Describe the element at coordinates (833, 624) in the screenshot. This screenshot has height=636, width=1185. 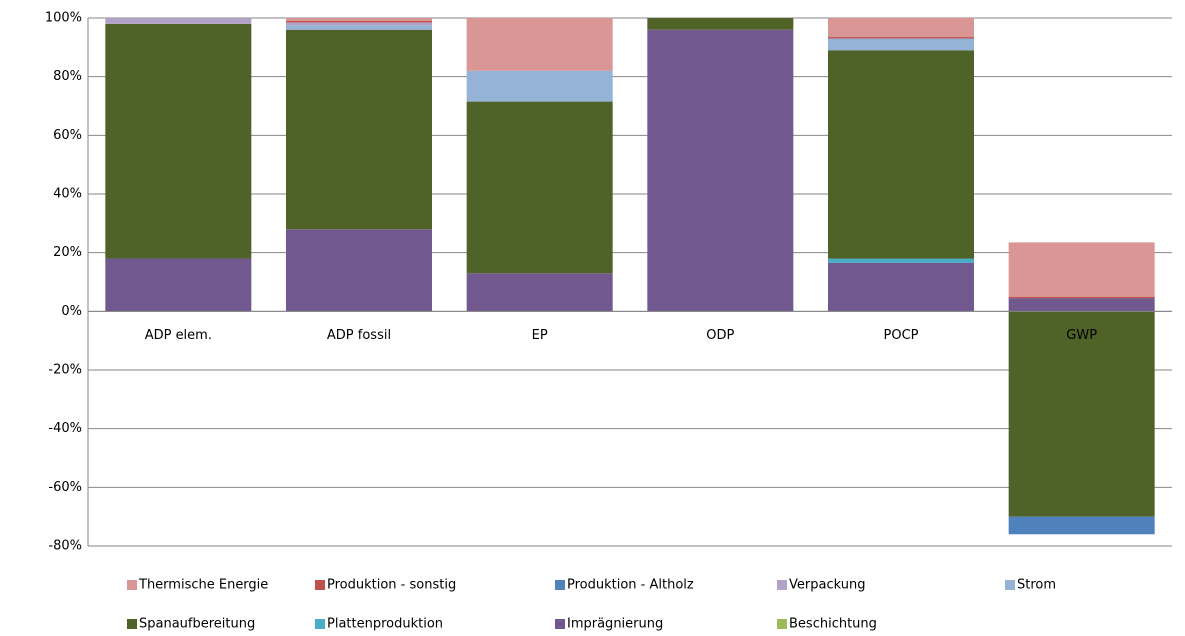
I see `legend-label: Beschichtung` at that location.